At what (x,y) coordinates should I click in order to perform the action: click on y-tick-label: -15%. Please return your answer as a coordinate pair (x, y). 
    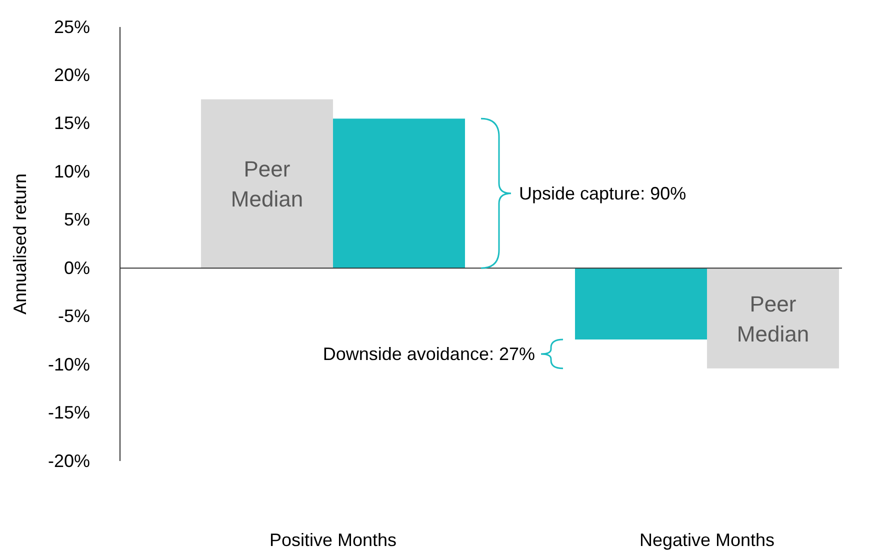
    Looking at the image, I should click on (69, 412).